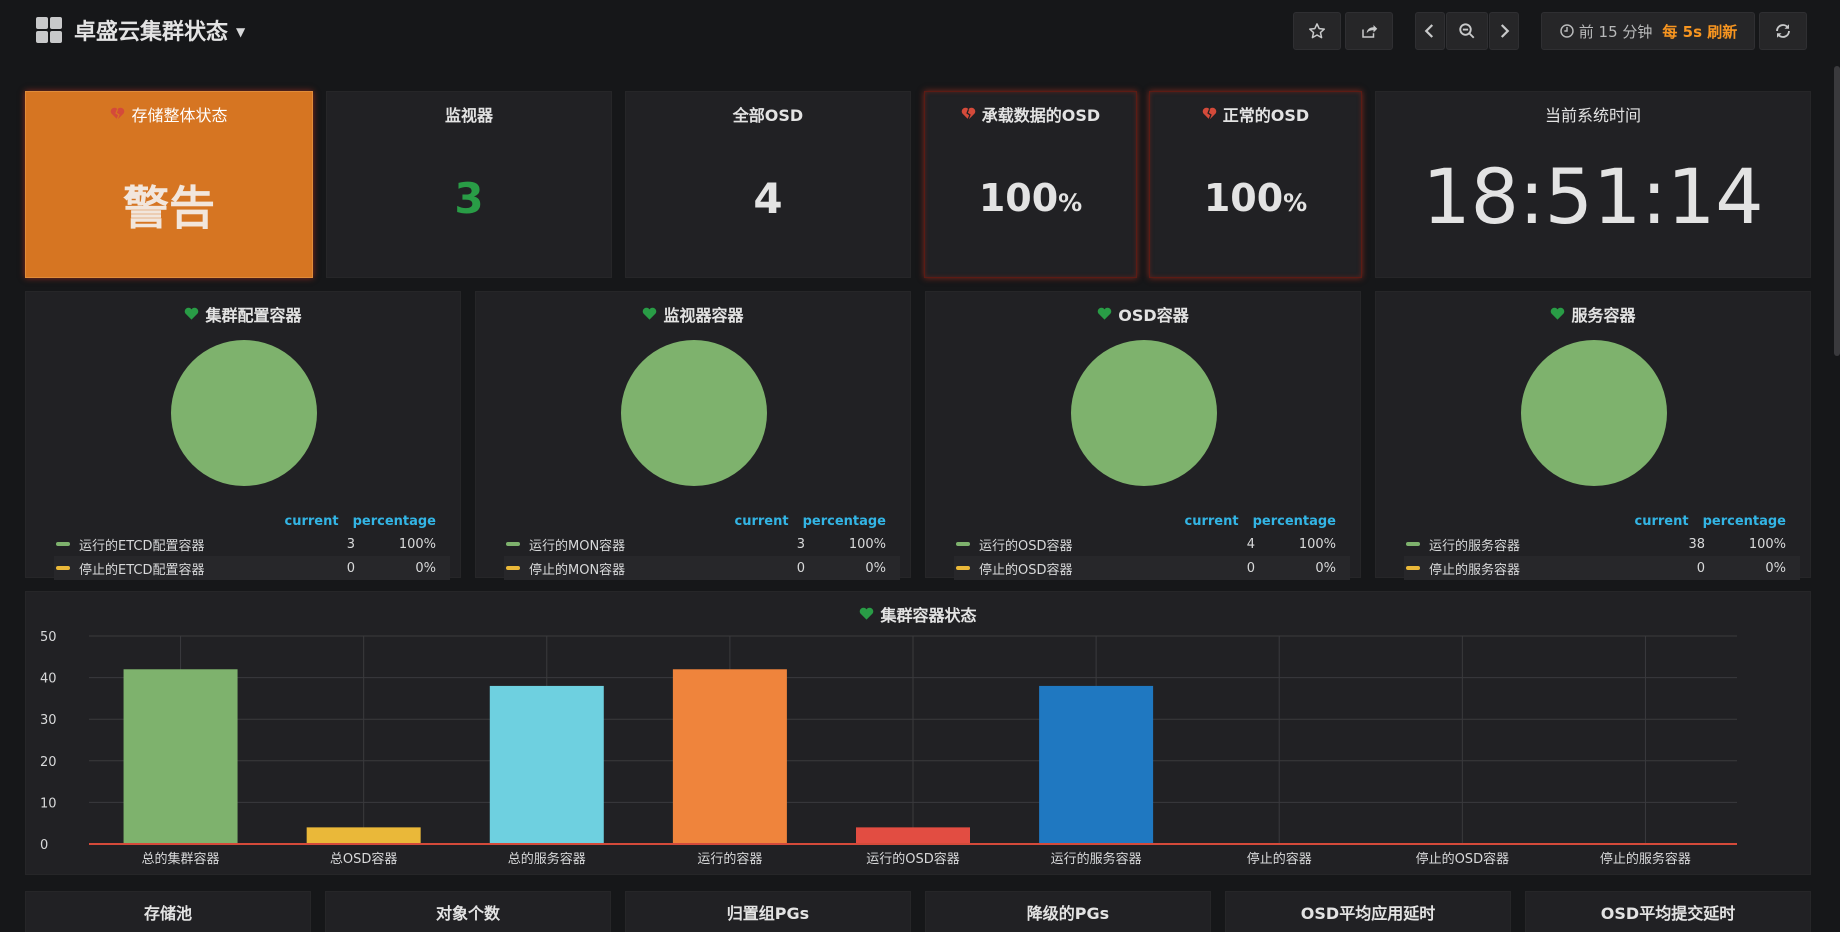  I want to click on legend-row: 运行的ETCD配置容器 3 100%, so click(252, 544).